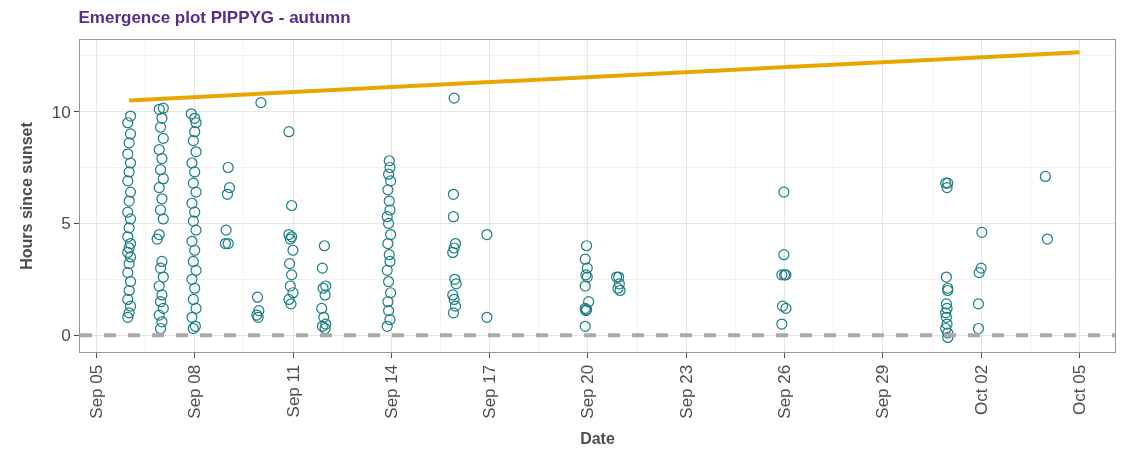 This screenshot has height=450, width=1121. Describe the element at coordinates (293, 391) in the screenshot. I see `x-tick-label: Sep 11` at that location.